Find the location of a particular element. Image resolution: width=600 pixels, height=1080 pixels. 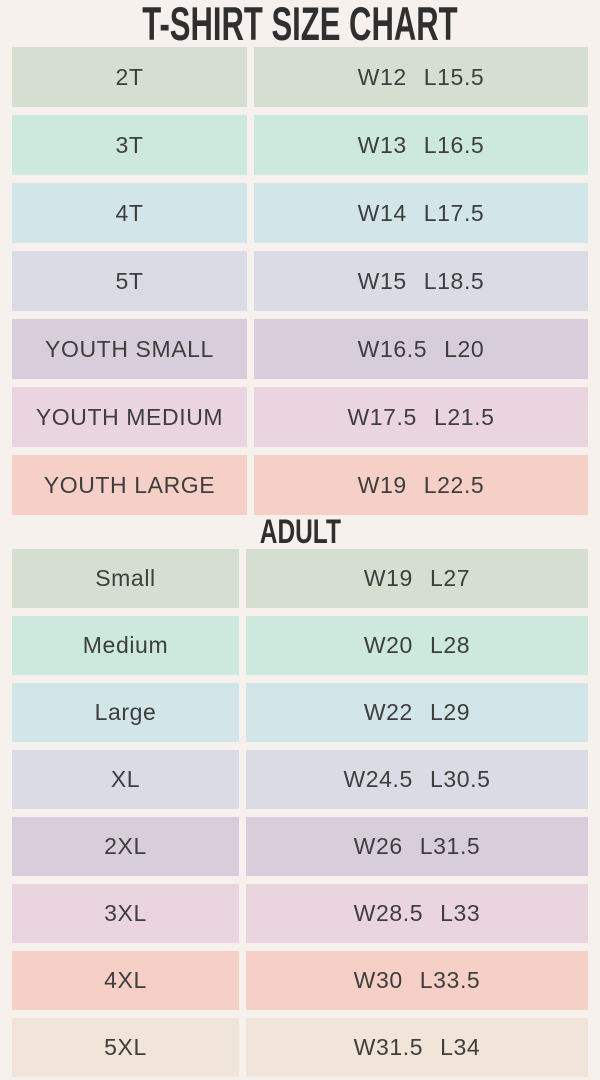

length-value: L33 is located at coordinates (460, 913).